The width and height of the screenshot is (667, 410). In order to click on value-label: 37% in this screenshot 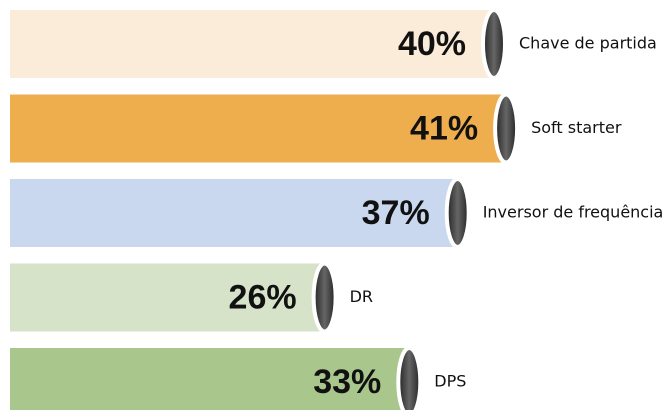, I will do `click(396, 213)`.